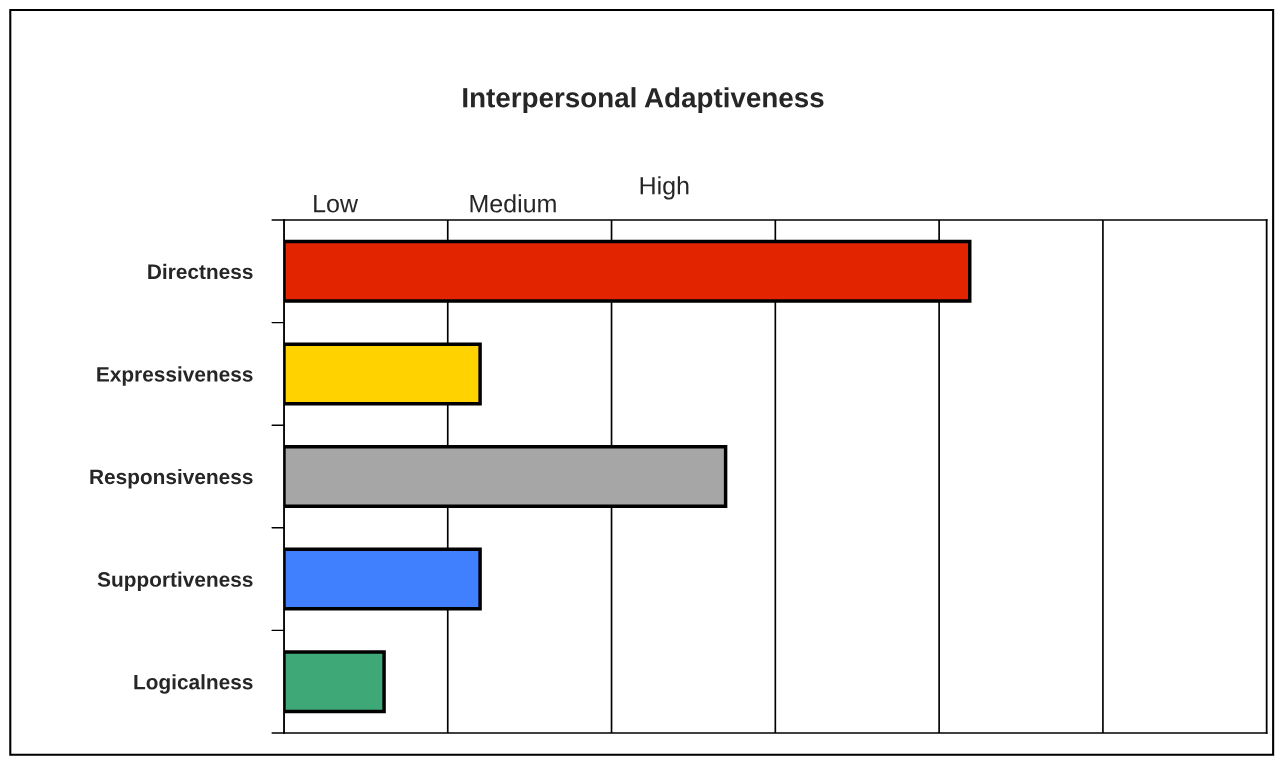  I want to click on text: Medium, so click(513, 203).